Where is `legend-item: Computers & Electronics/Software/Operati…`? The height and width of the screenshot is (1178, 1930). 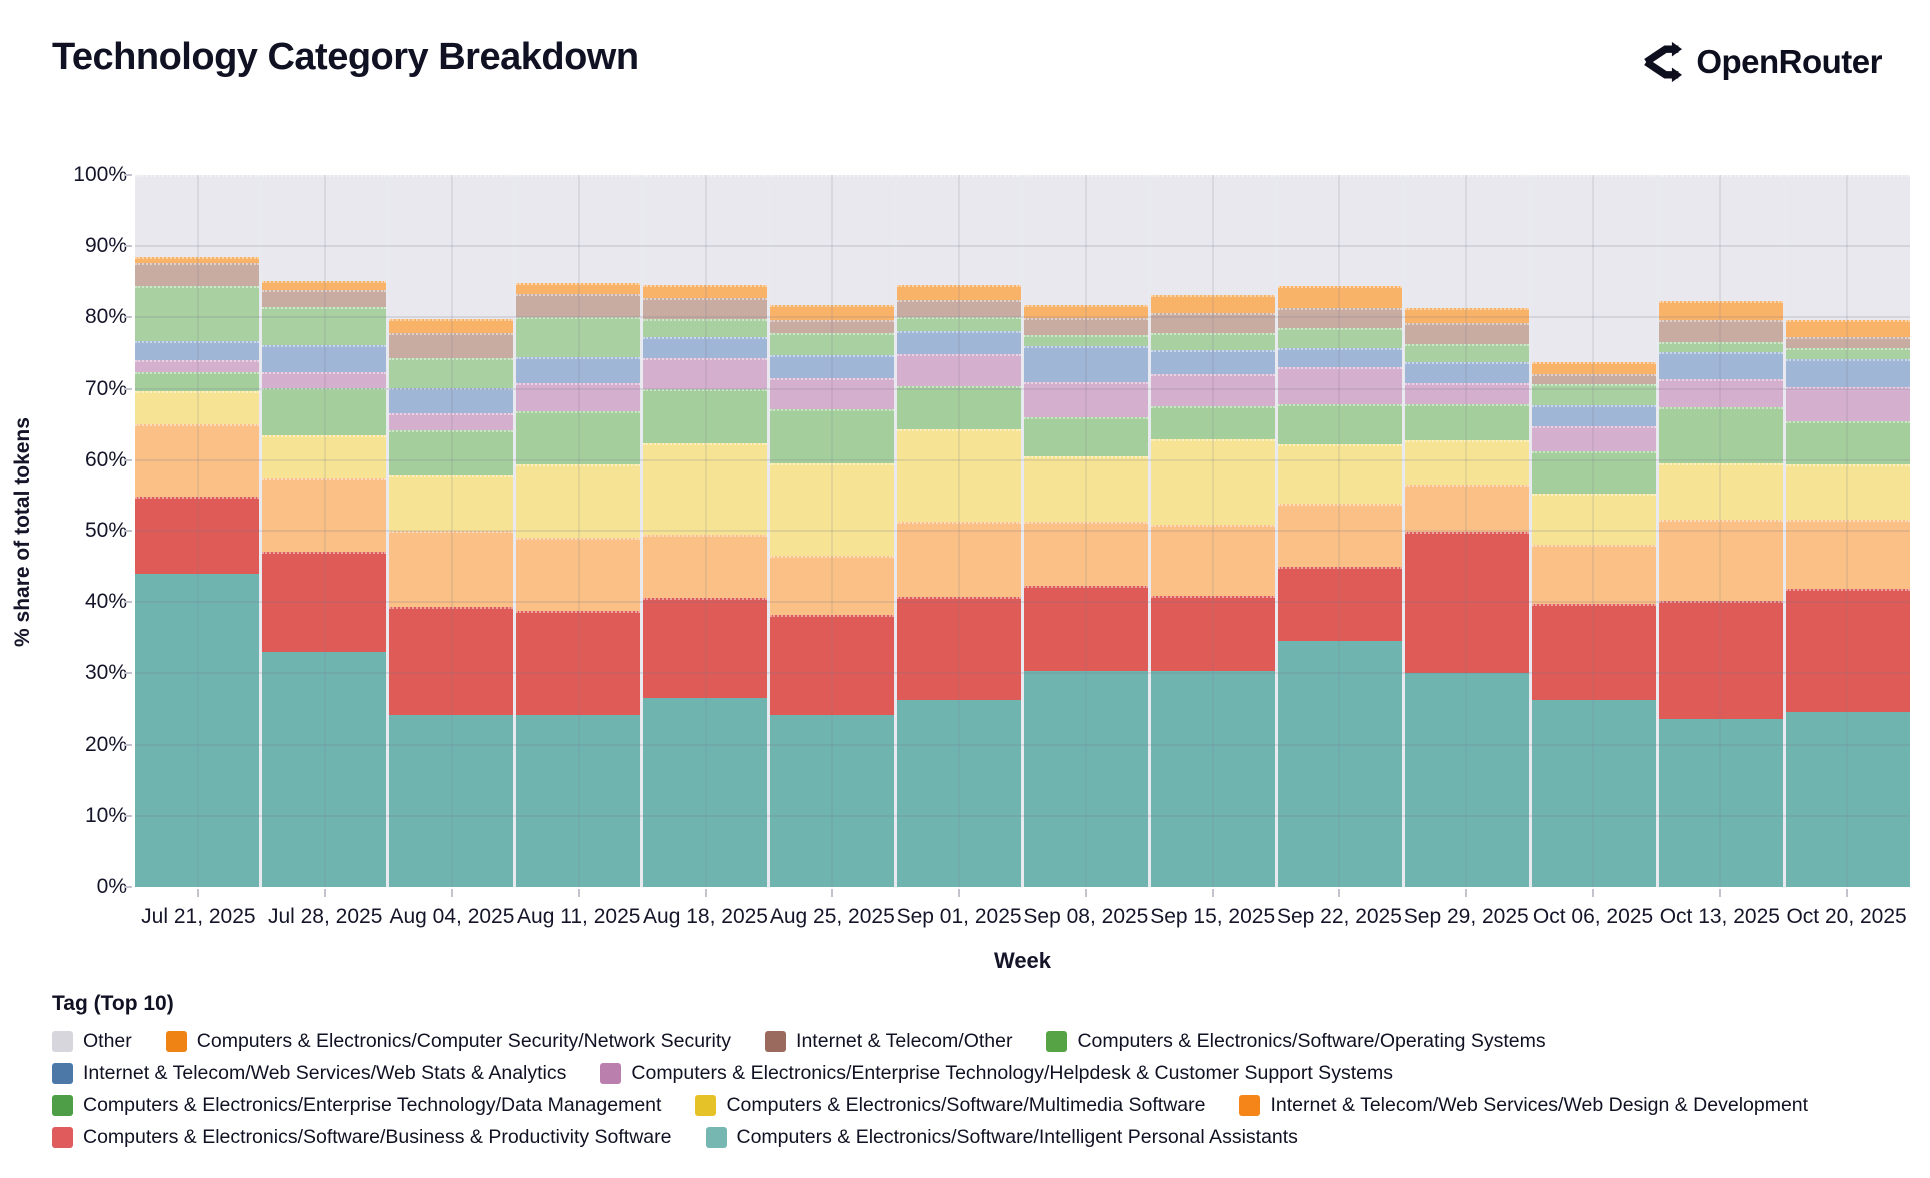
legend-item: Computers & Electronics/Software/Operati… is located at coordinates (1296, 1041).